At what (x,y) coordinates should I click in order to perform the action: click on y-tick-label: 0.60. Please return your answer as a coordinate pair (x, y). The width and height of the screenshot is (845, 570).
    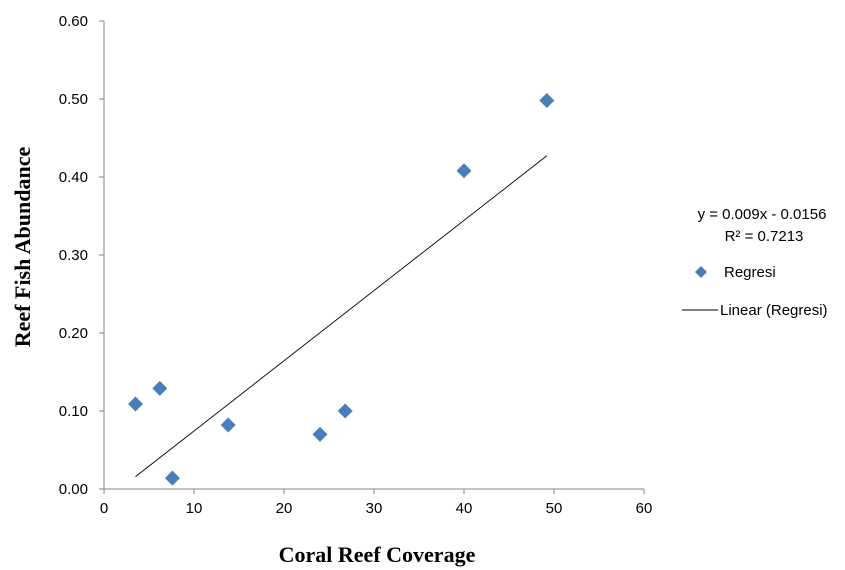
    Looking at the image, I should click on (73, 21).